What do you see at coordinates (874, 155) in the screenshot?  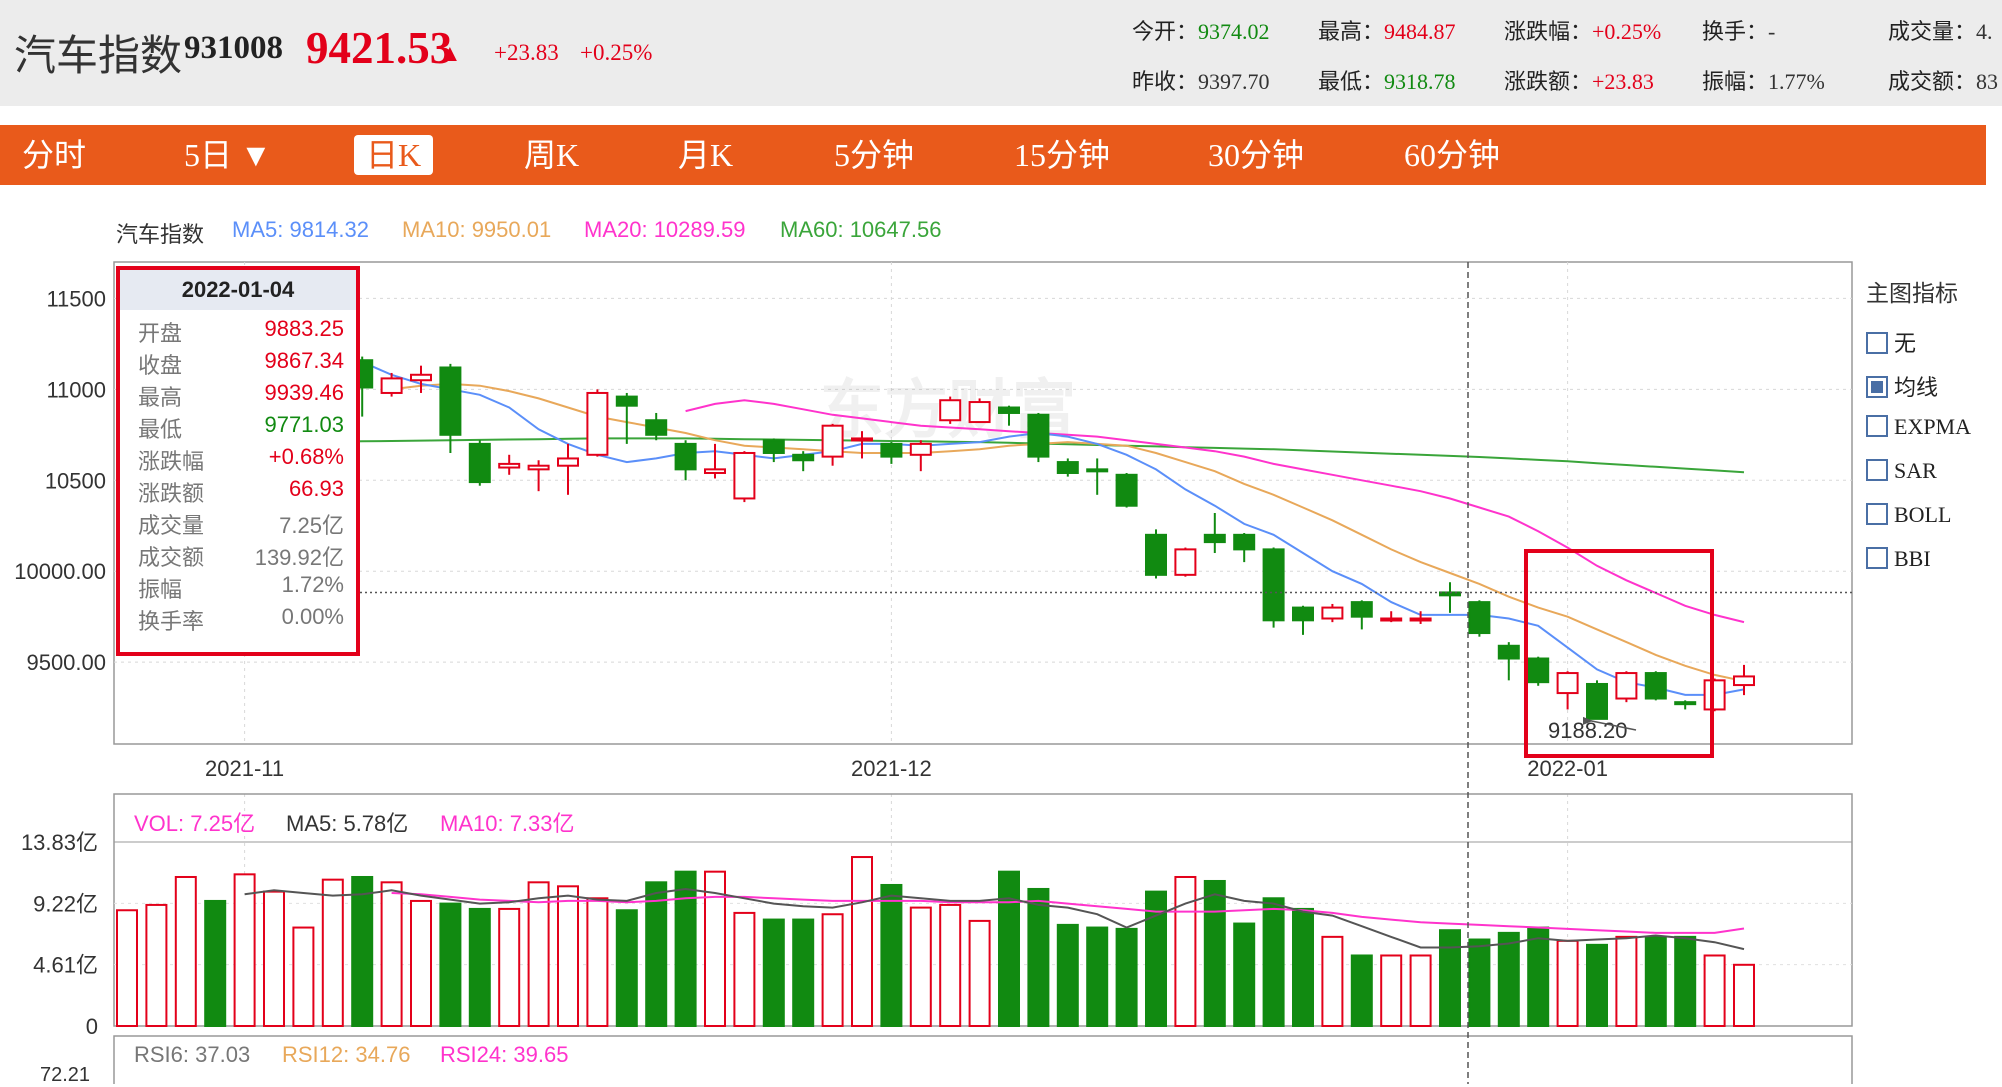 I see `tab-period: 5分钟` at bounding box center [874, 155].